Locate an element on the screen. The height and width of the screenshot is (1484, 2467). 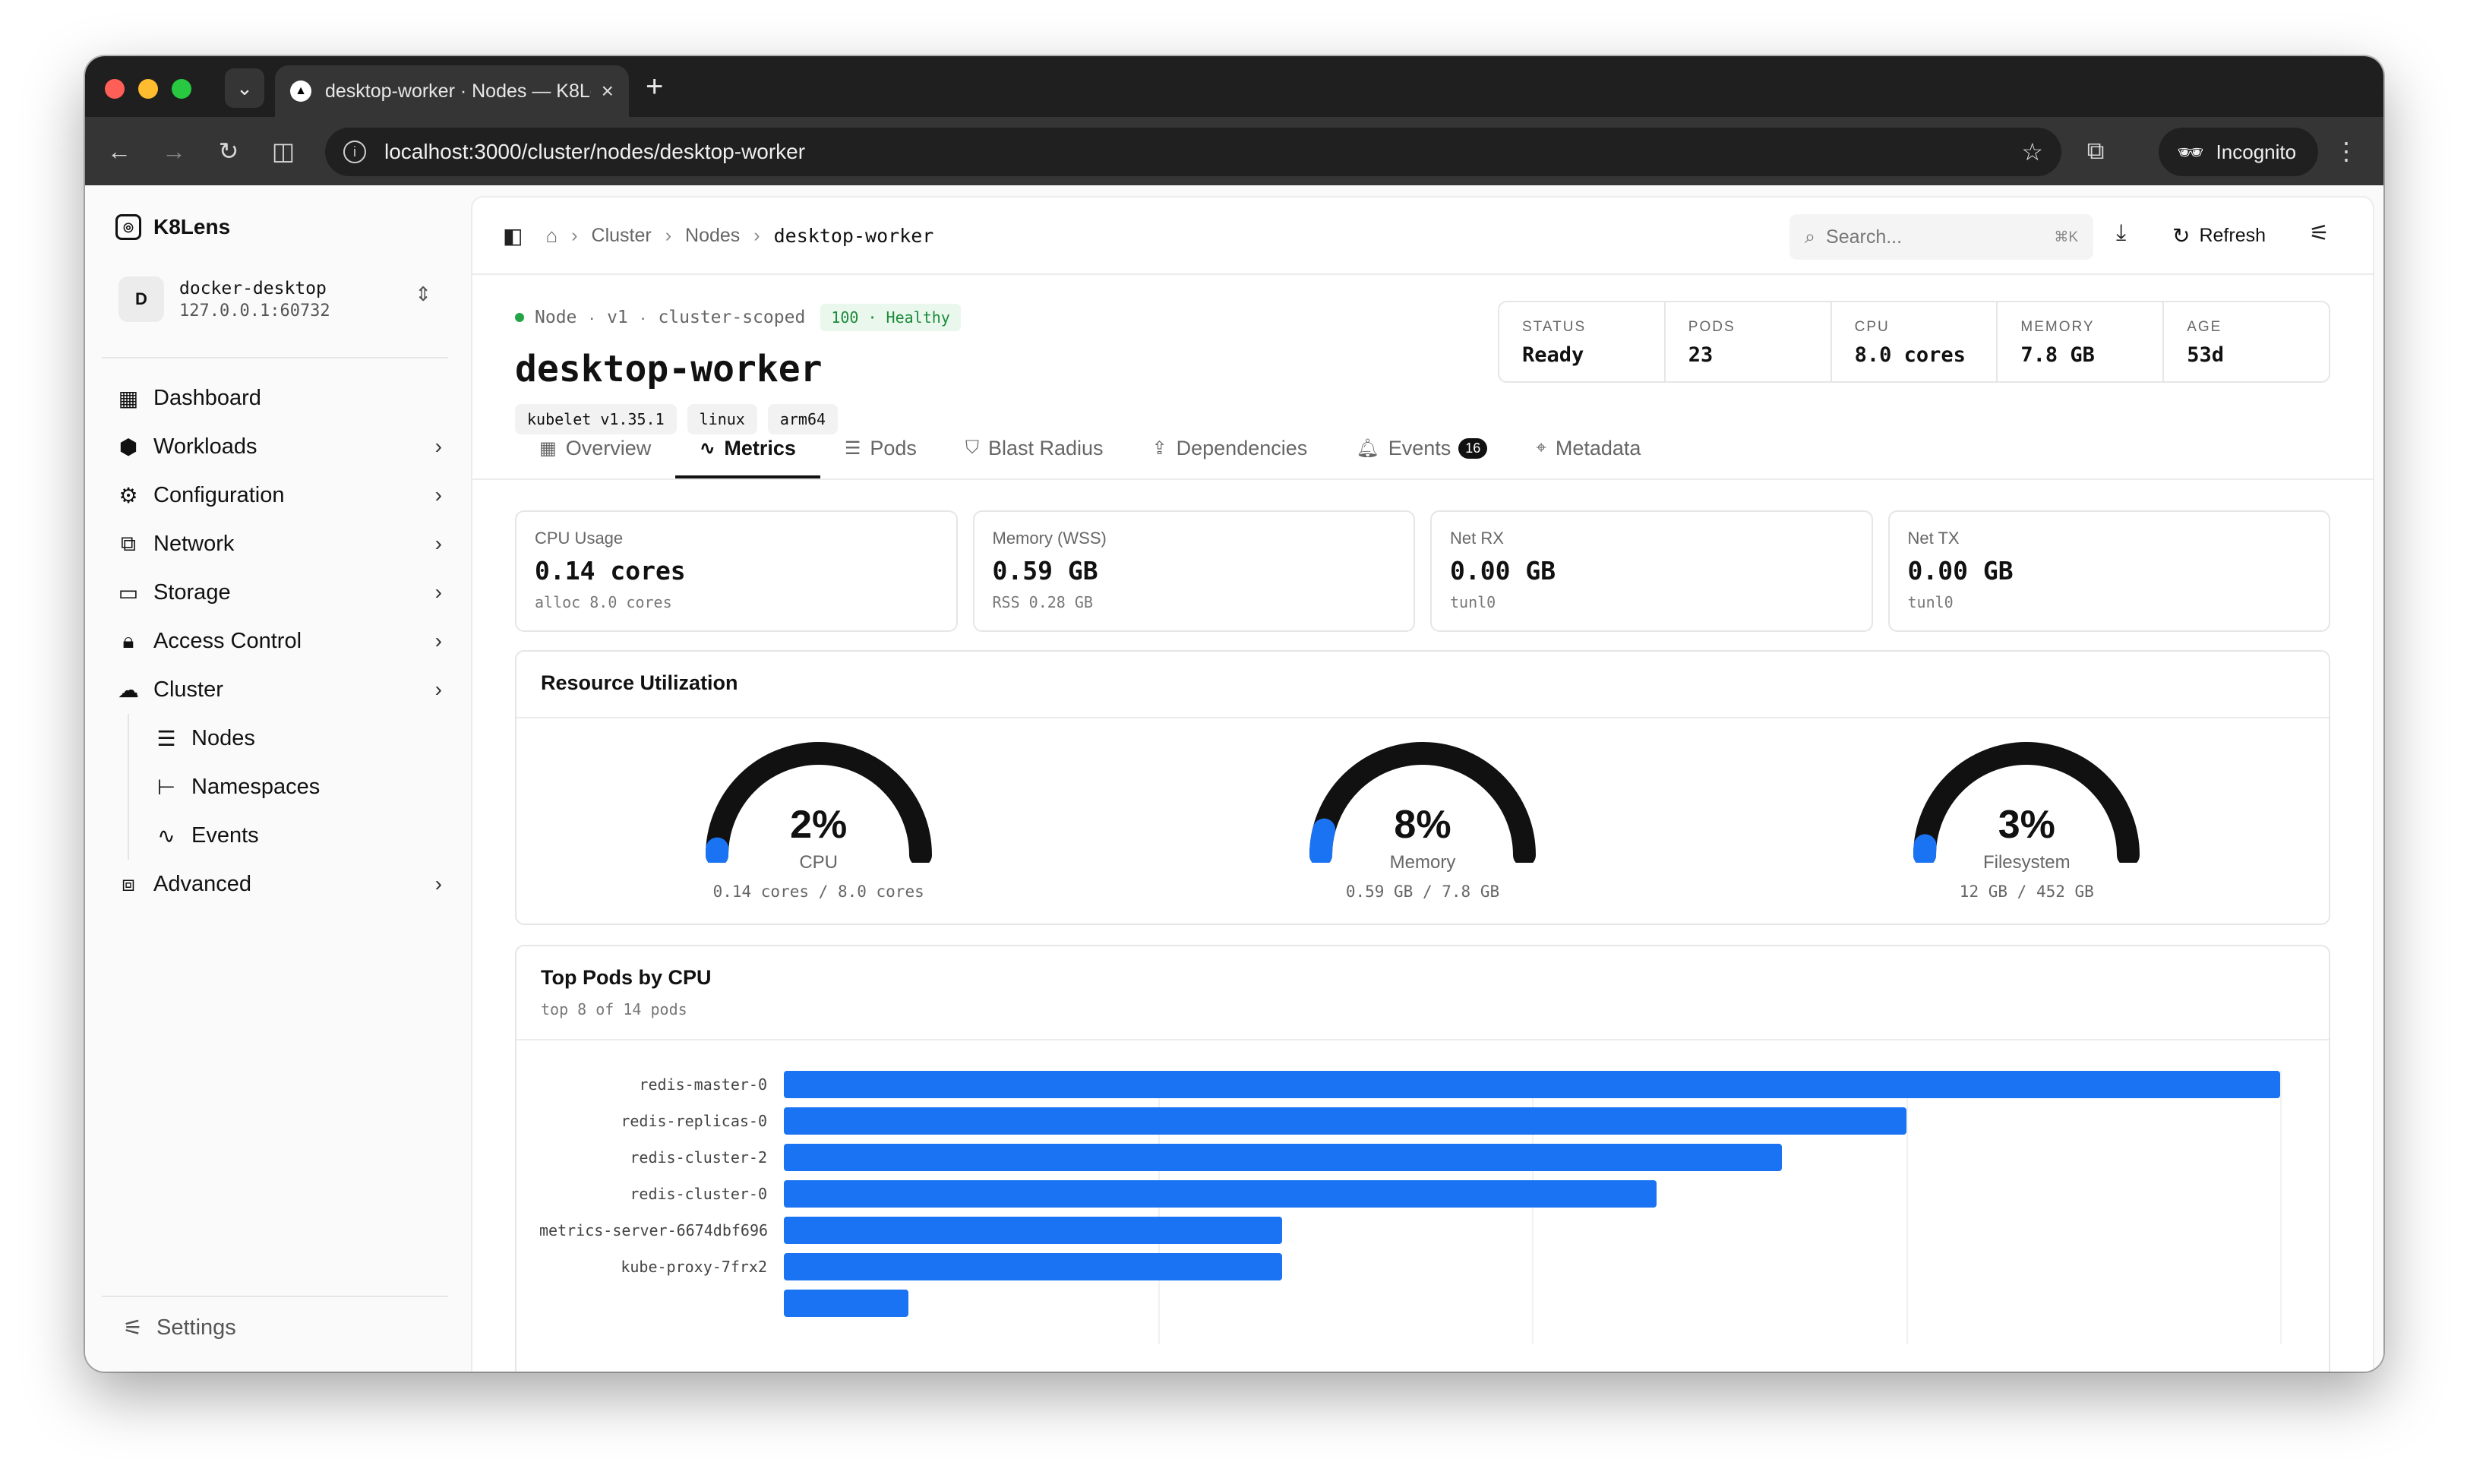
metric-label: CPU Usage is located at coordinates (579, 538).